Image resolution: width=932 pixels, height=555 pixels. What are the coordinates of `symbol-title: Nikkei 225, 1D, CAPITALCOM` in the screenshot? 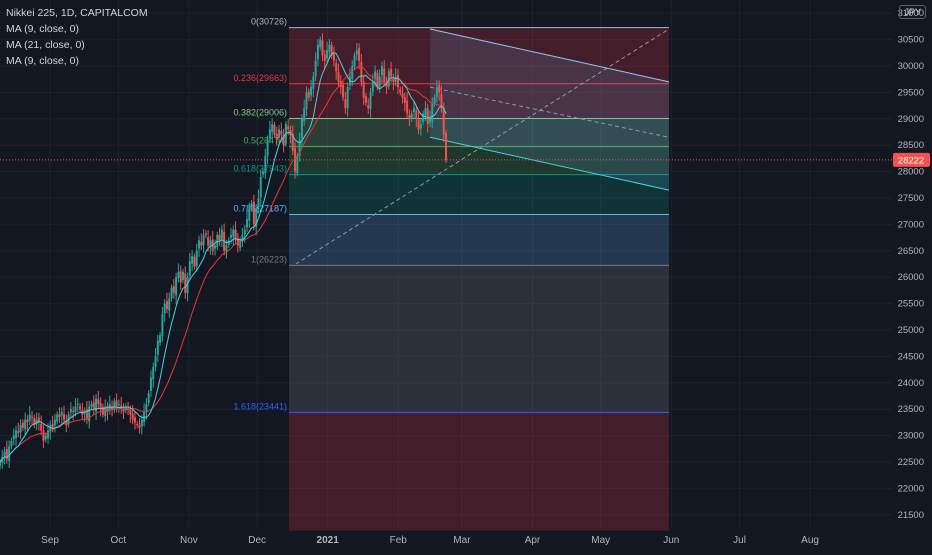 It's located at (77, 13).